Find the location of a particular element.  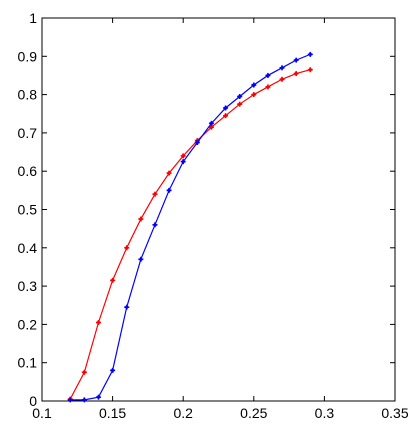

y-tick-label: 0.3 is located at coordinates (28, 286).